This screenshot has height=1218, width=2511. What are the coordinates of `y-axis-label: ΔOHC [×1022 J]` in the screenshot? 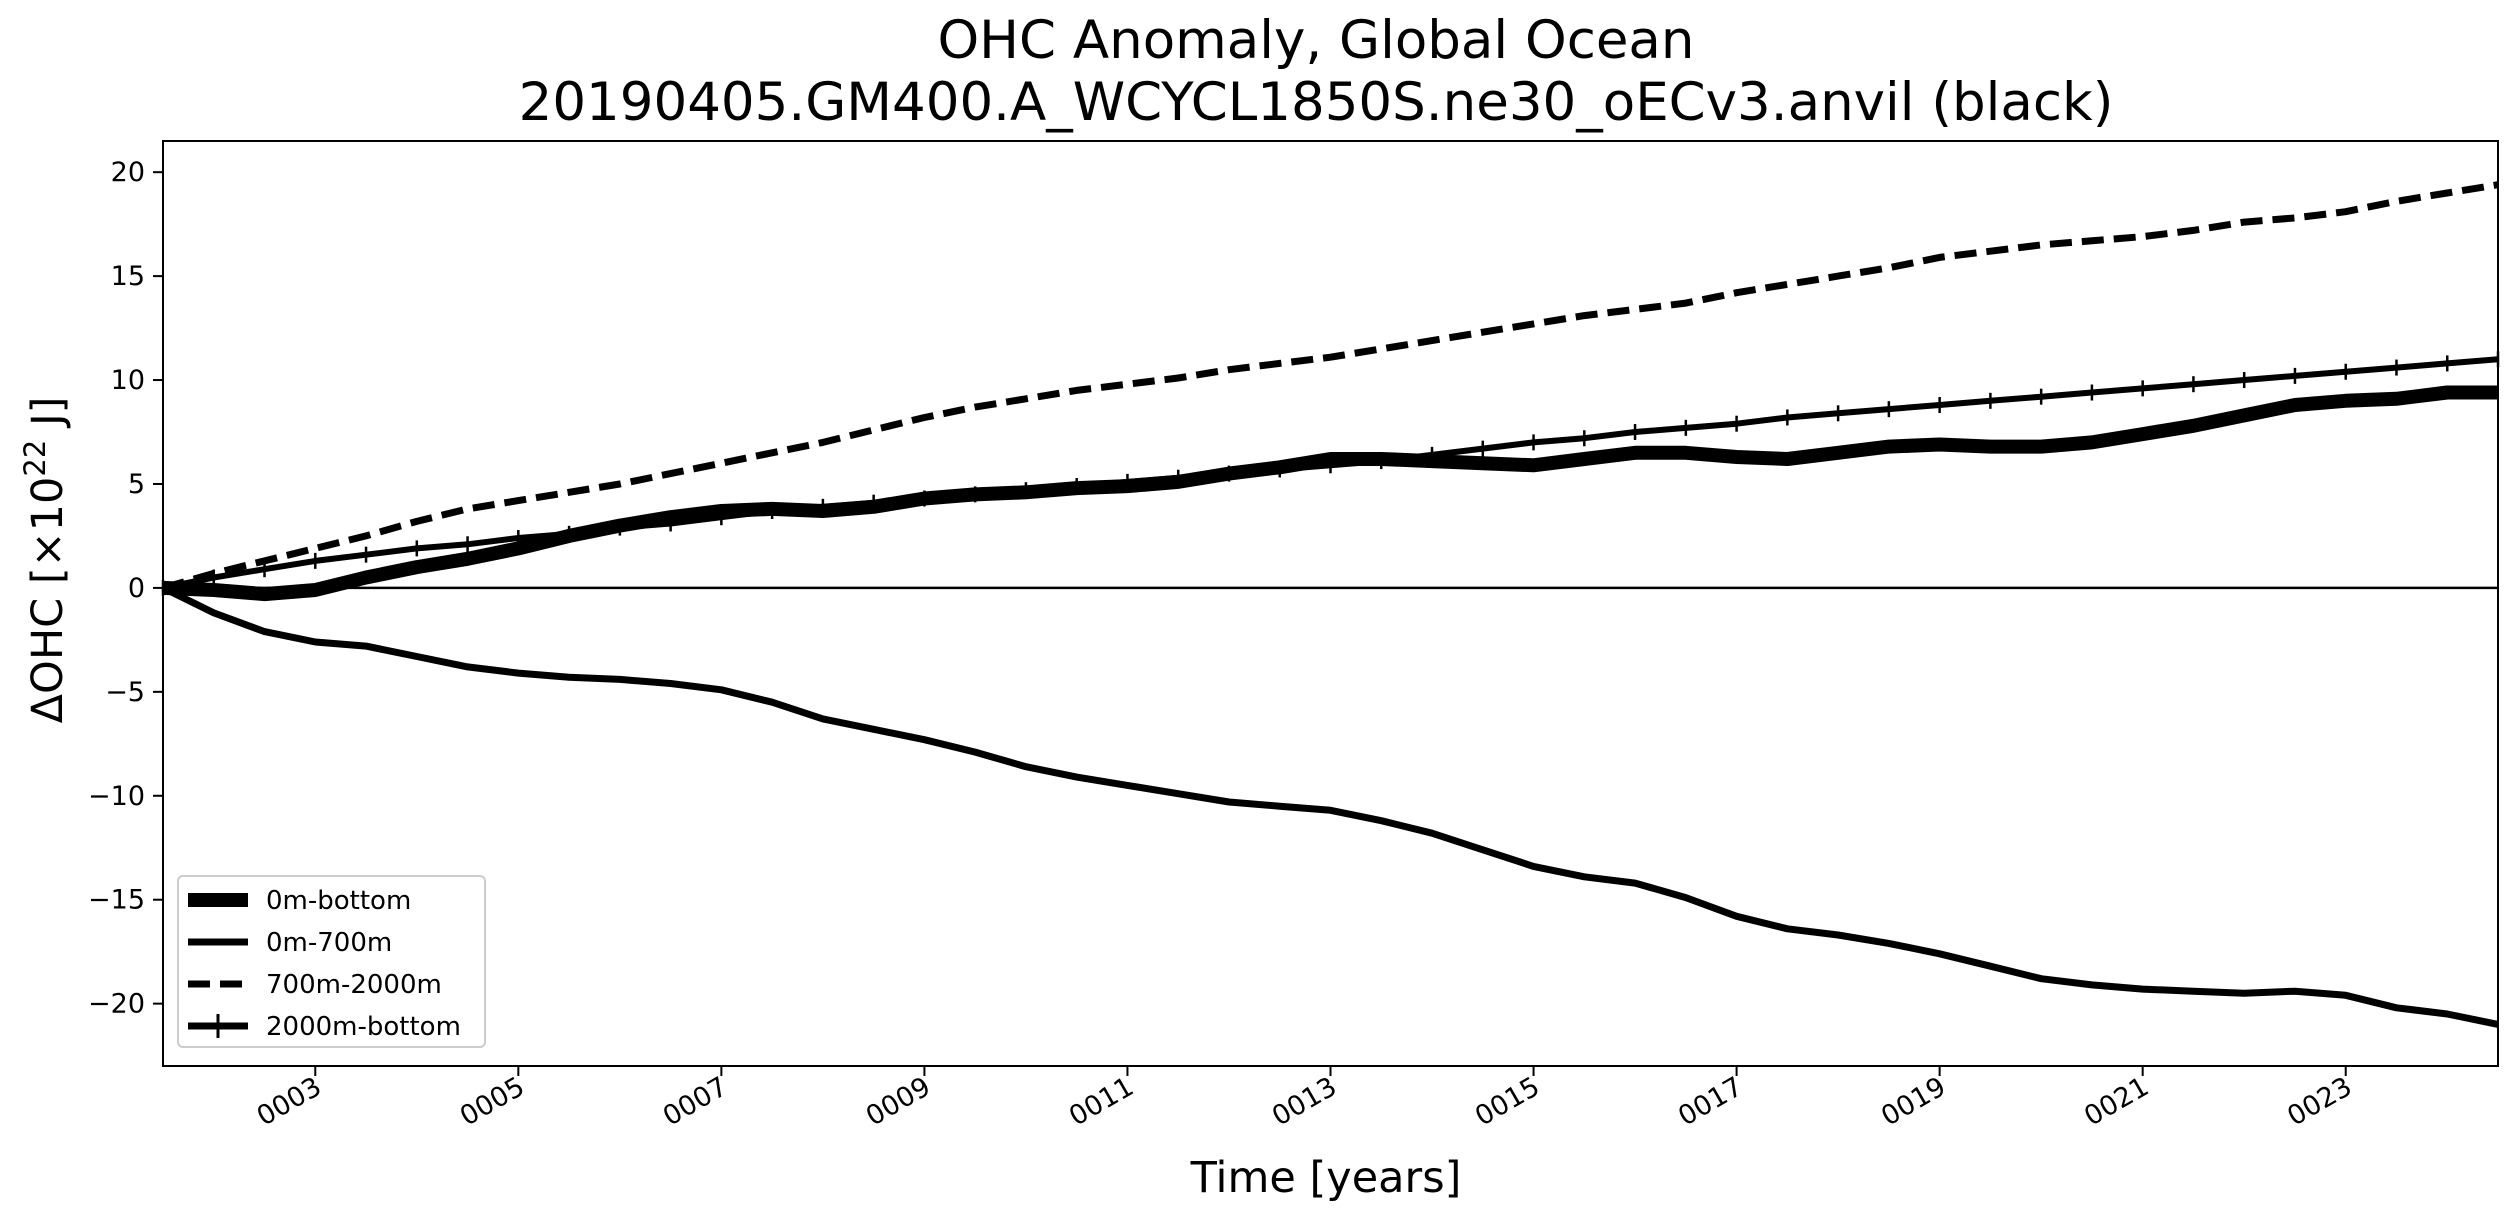 It's located at (45, 560).